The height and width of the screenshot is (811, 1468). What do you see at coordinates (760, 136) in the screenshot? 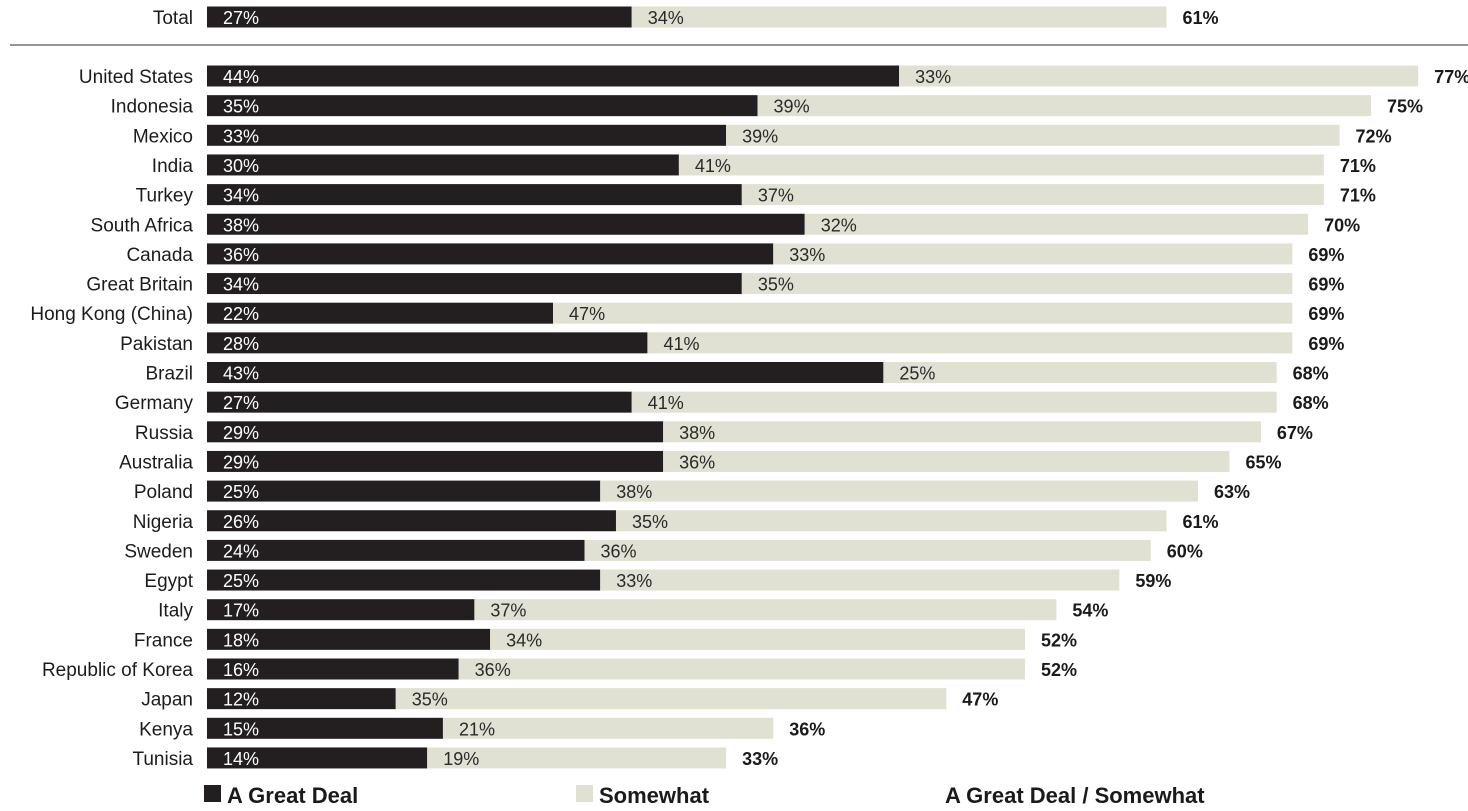
I see `value-label-somewhat: 39%` at bounding box center [760, 136].